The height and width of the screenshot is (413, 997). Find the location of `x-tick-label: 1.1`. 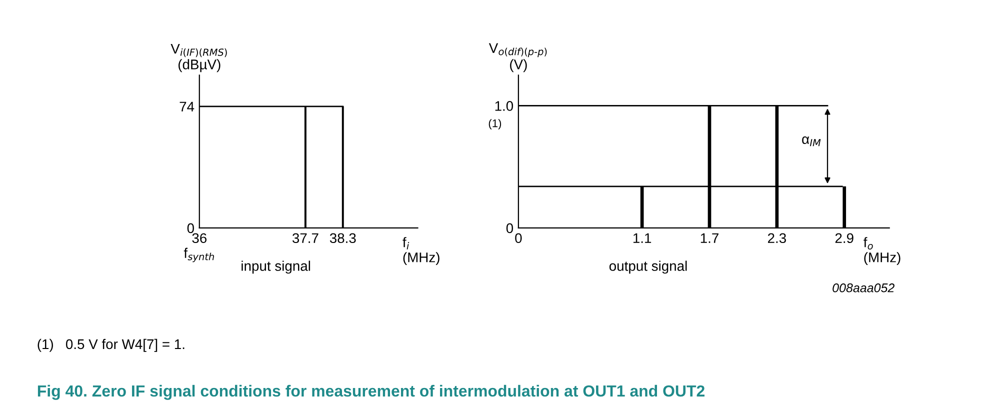

x-tick-label: 1.1 is located at coordinates (642, 238).